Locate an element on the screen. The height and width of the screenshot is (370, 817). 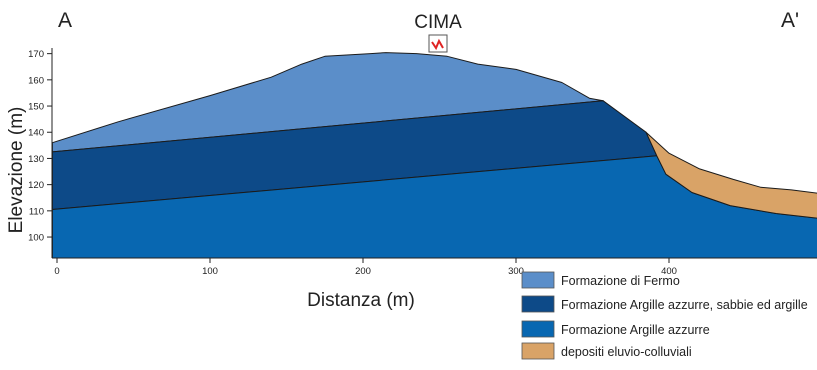
y-tick-label: 160 is located at coordinates (36, 80).